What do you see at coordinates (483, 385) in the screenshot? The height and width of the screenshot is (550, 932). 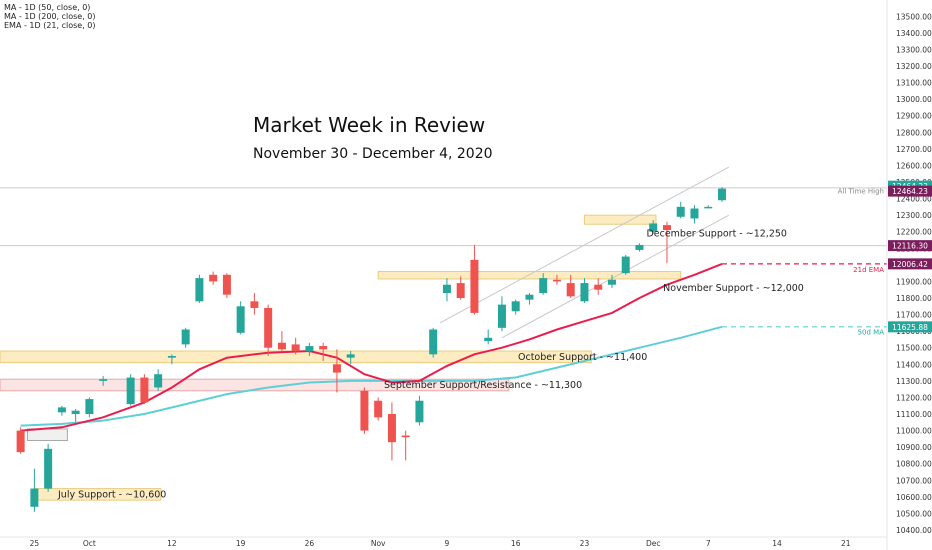 I see `zone-label: September Support/Resistance - ~11,300` at bounding box center [483, 385].